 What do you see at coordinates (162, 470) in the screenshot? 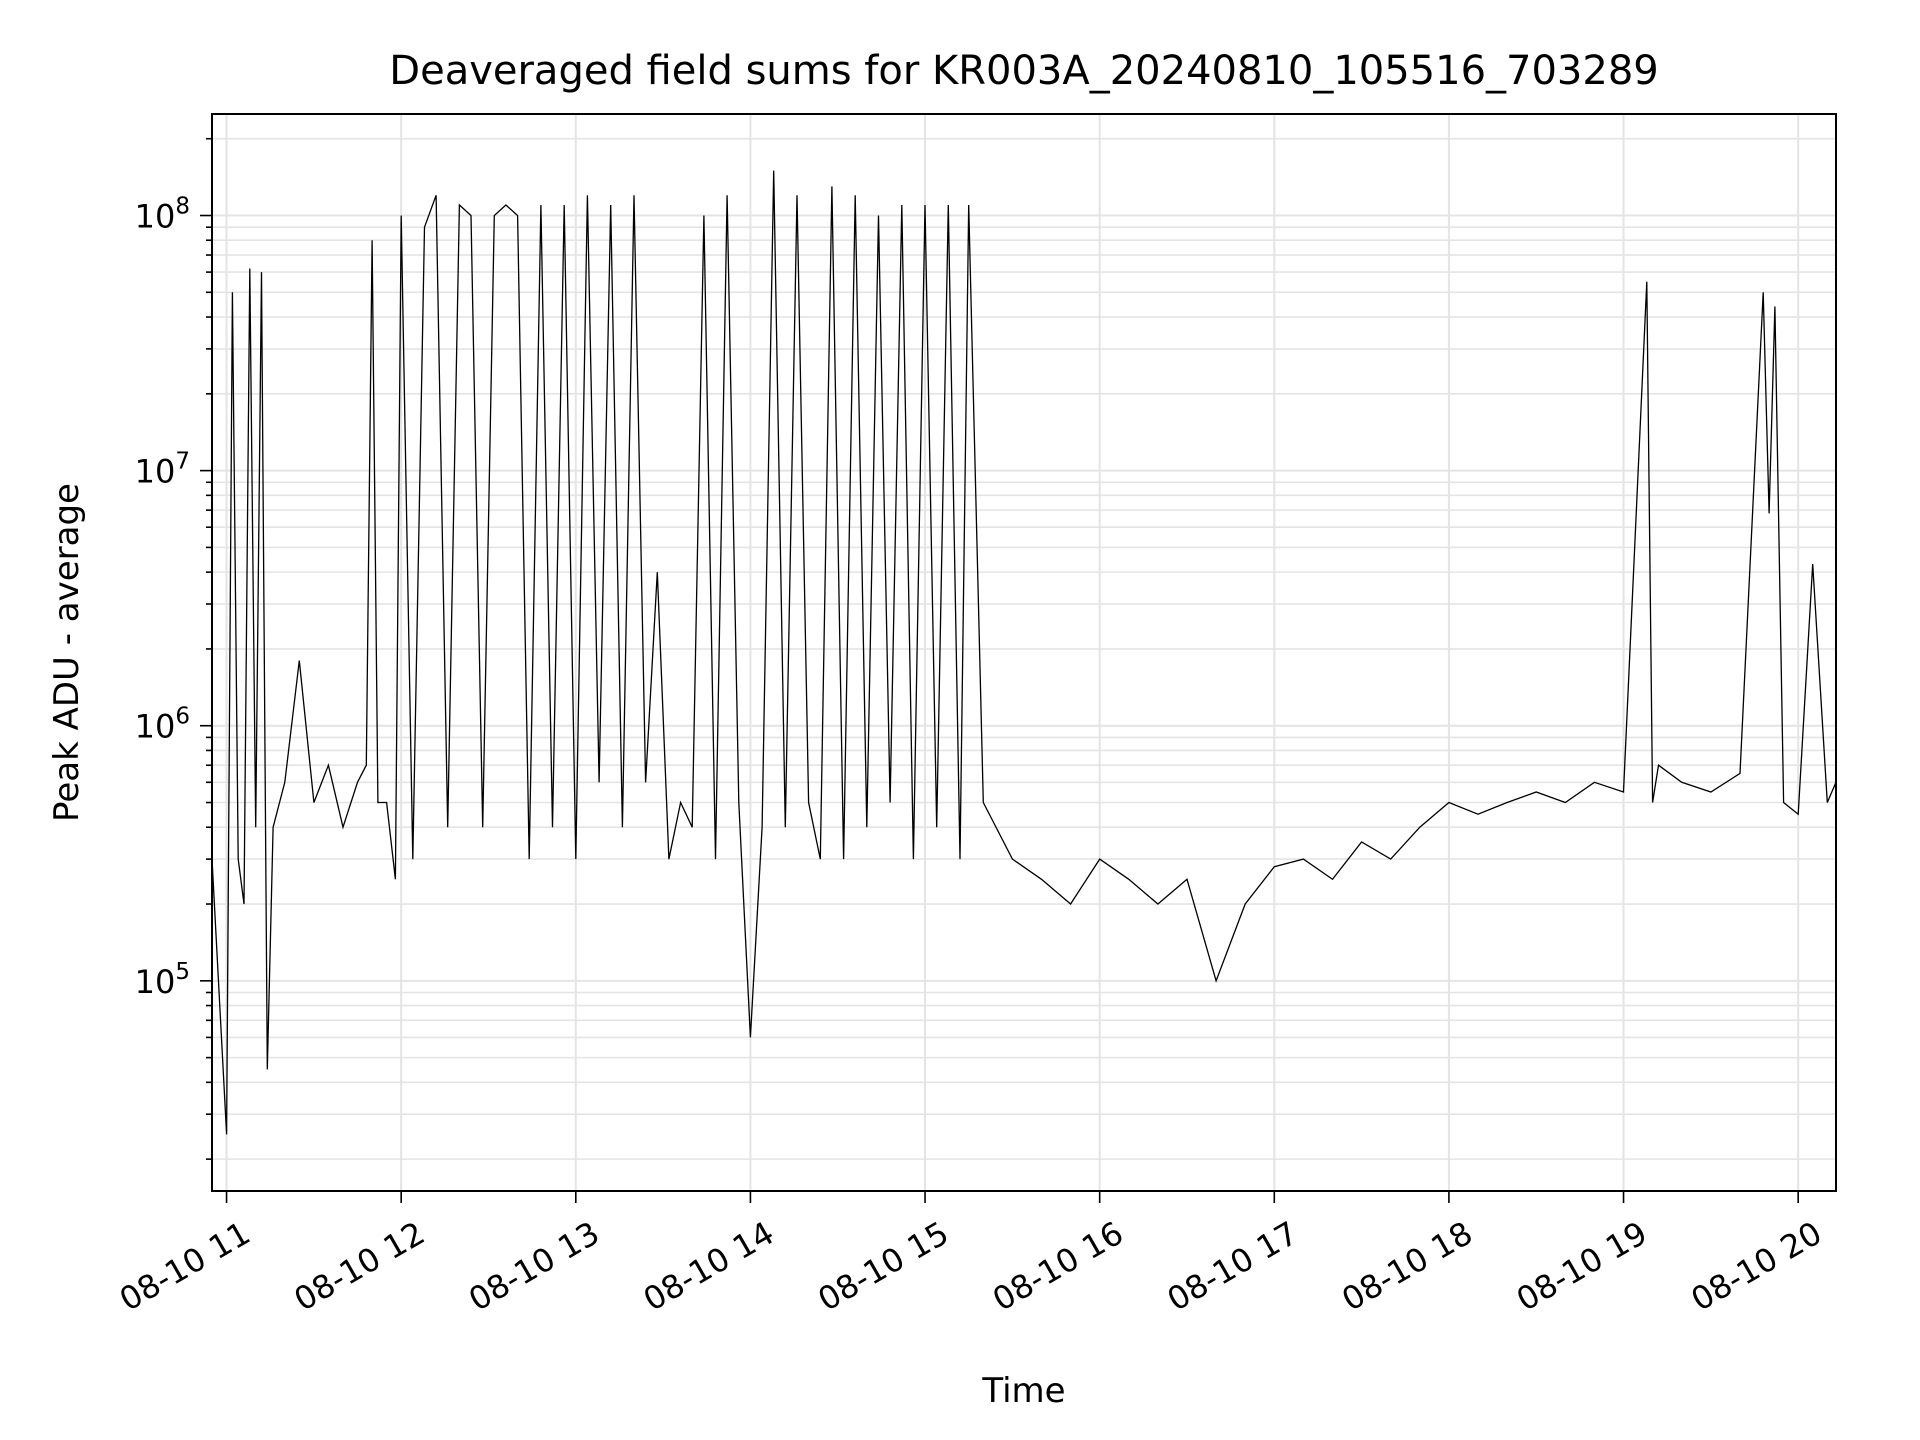
I see `y-tick-label: 10⁷` at bounding box center [162, 470].